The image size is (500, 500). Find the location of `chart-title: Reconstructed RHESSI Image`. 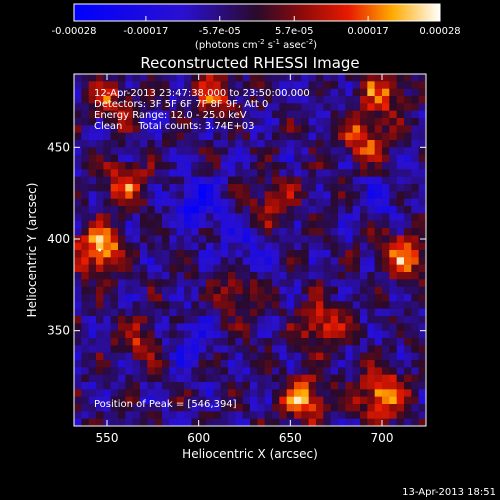

chart-title: Reconstructed RHESSI Image is located at coordinates (249, 63).